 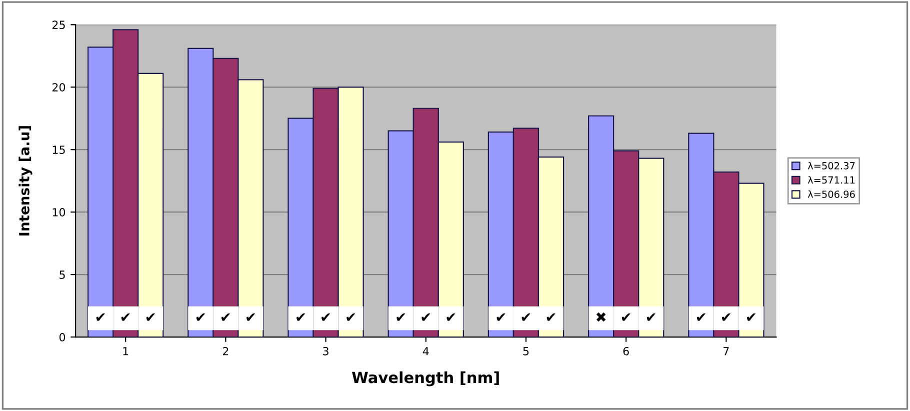 What do you see at coordinates (225, 351) in the screenshot?
I see `x-tick-label: 2` at bounding box center [225, 351].